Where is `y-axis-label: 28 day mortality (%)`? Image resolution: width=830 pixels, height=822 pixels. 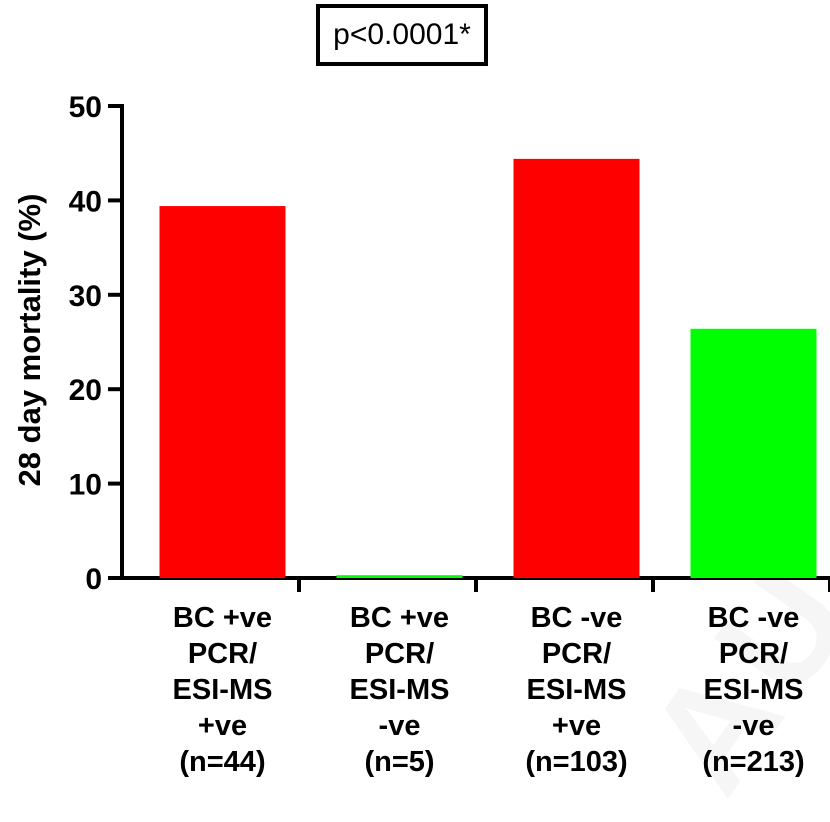 y-axis-label: 28 day mortality (%) is located at coordinates (29, 340).